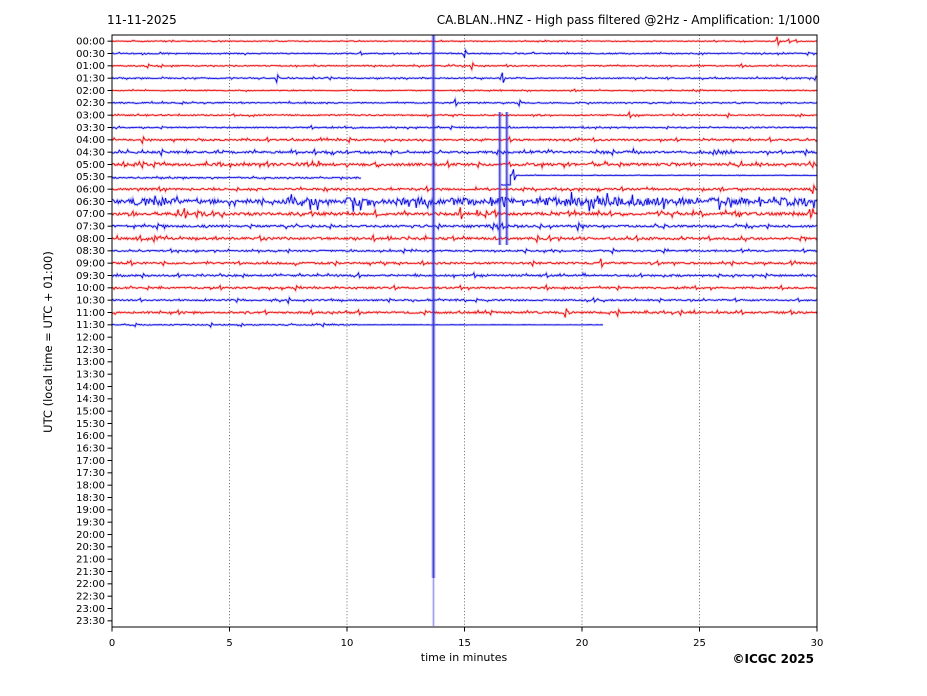  Describe the element at coordinates (464, 78) in the screenshot. I see `trace-01:30` at that location.